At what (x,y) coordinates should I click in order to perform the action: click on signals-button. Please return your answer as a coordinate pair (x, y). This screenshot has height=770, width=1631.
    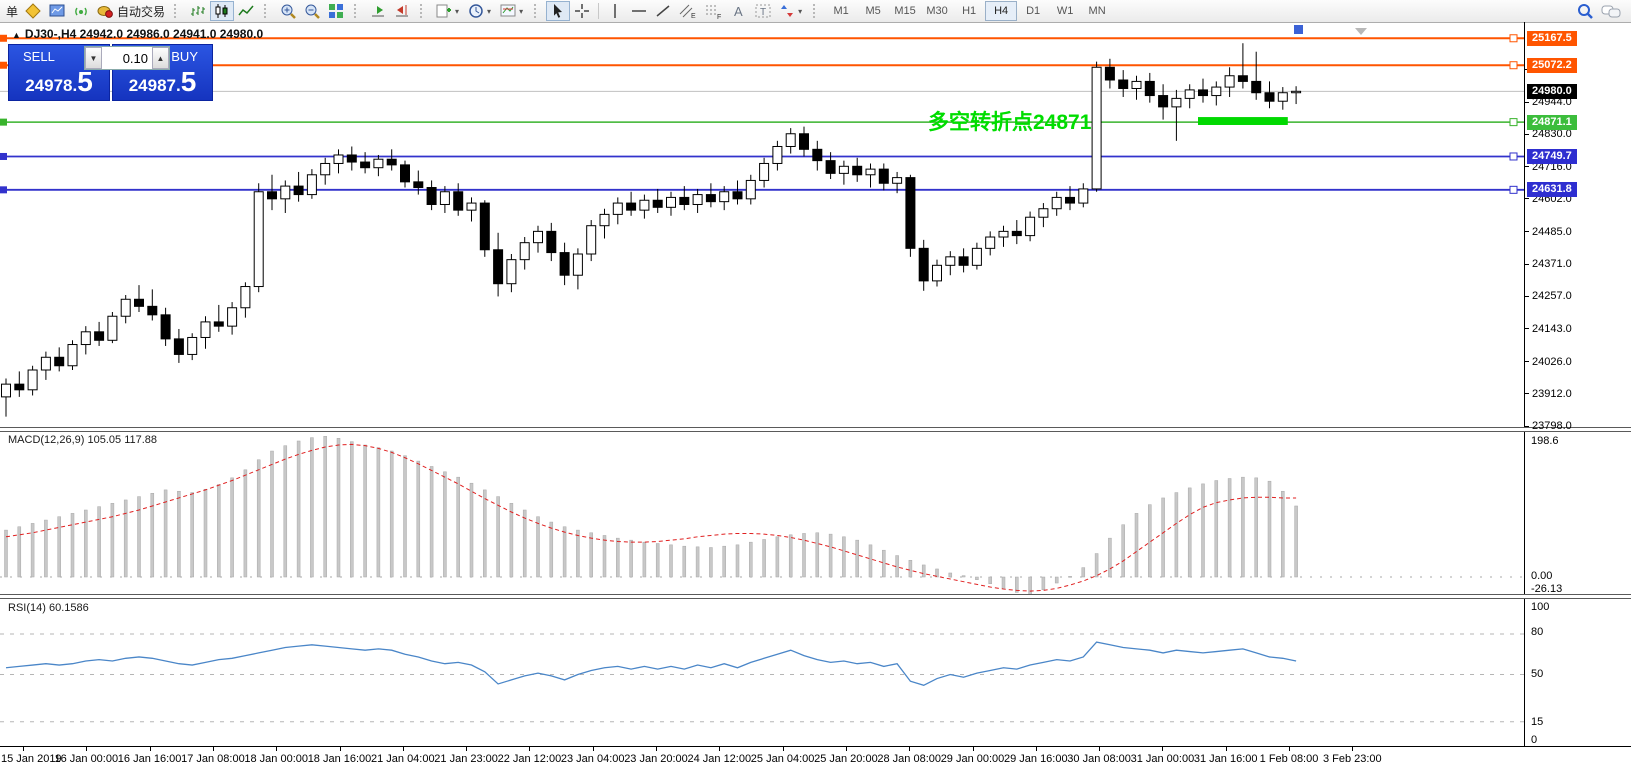
    Looking at the image, I should click on (81, 11).